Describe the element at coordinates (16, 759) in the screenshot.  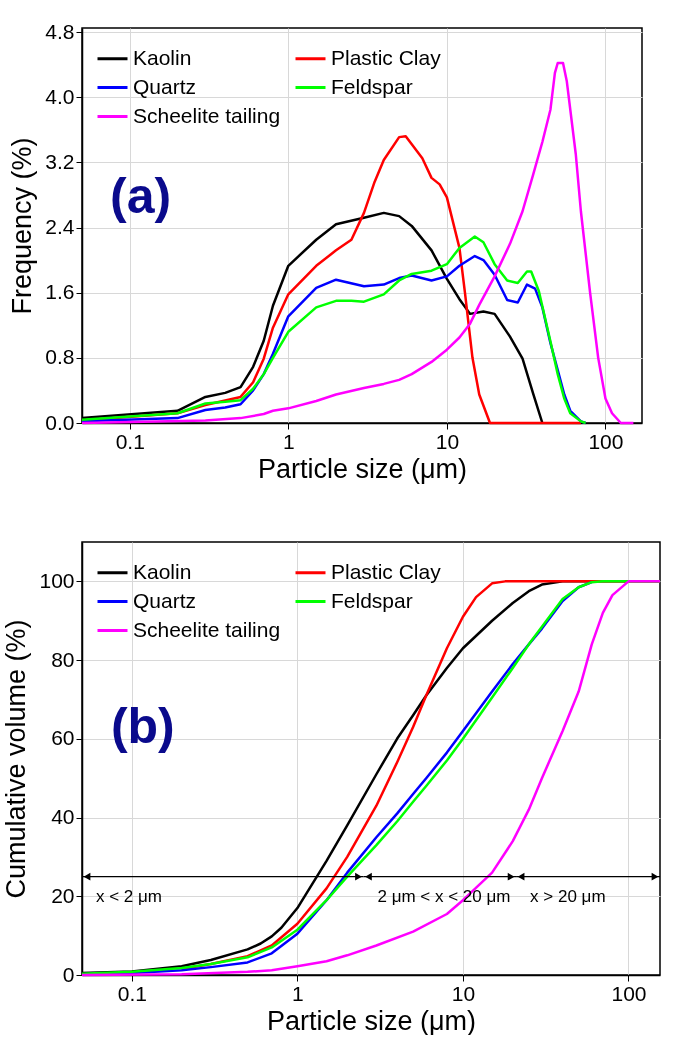
I see `y-axis-title: Cumulative volume (%)` at that location.